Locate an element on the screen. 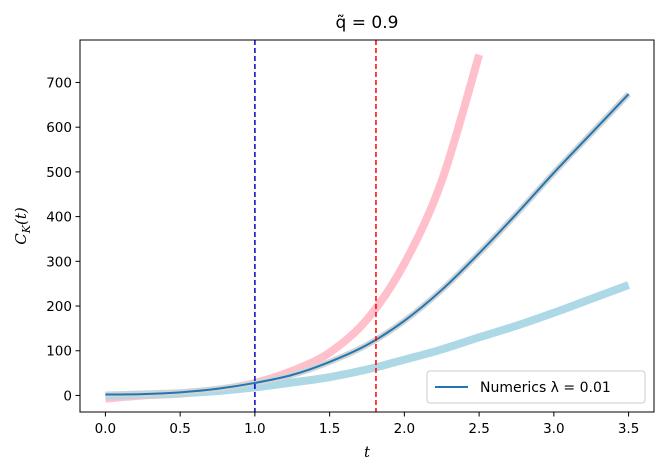 The image size is (665, 475). x-tick-label: 0.5 is located at coordinates (179, 429).